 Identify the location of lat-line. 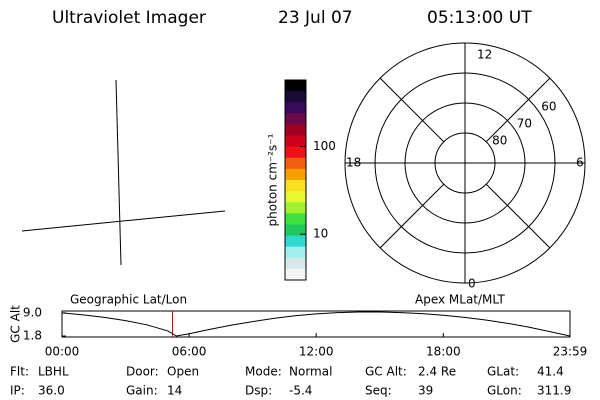
(123, 221).